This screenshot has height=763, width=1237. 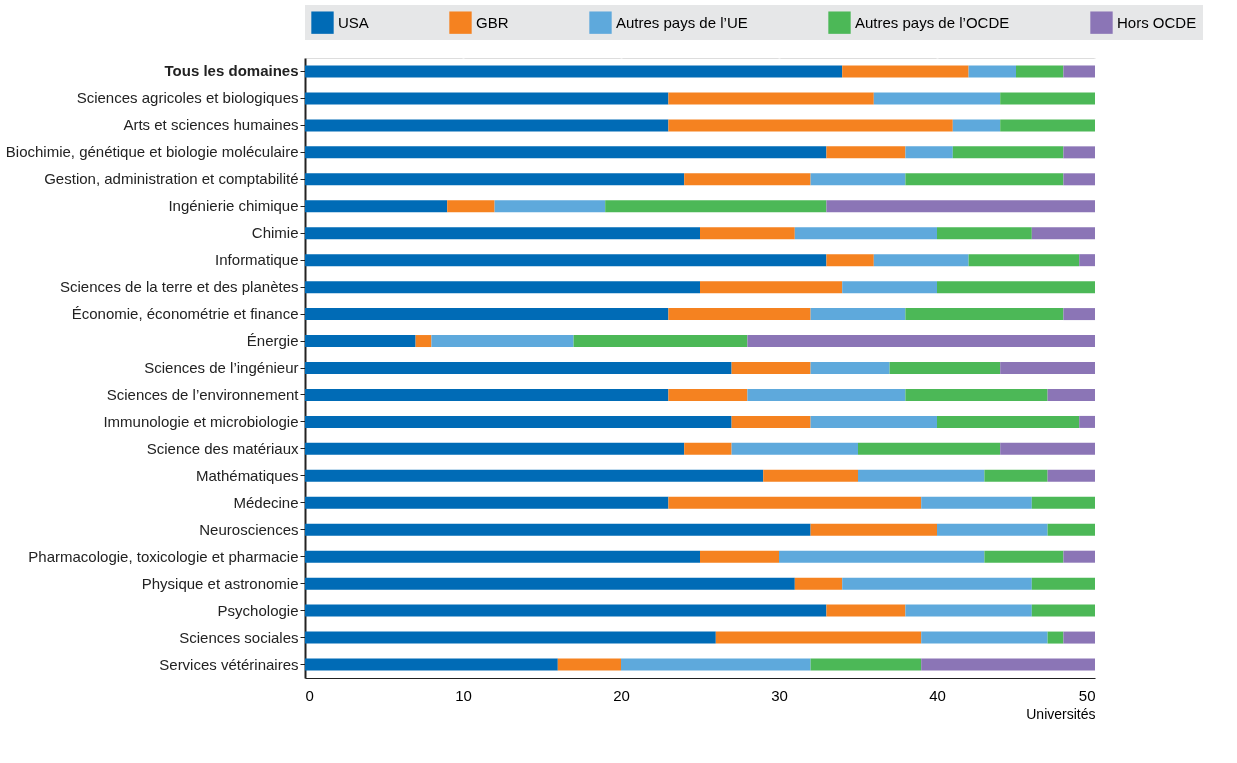 I want to click on y-tick-label: Médecine, so click(x=266, y=502).